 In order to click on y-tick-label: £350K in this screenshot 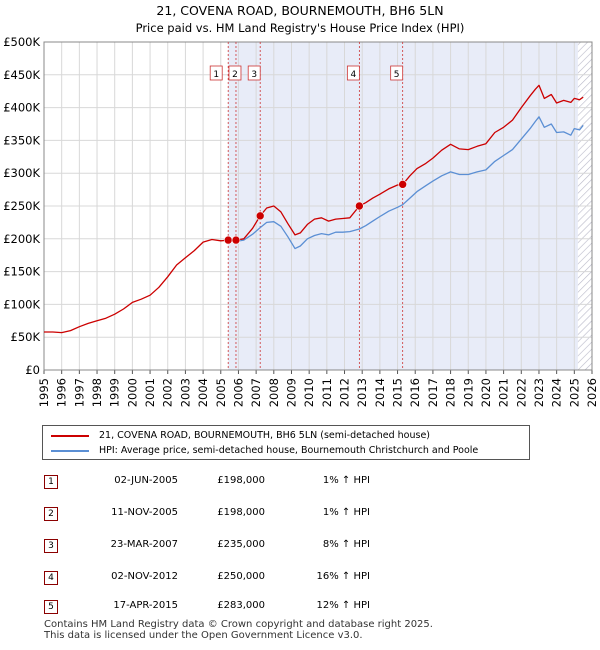, I will do `click(21, 140)`.